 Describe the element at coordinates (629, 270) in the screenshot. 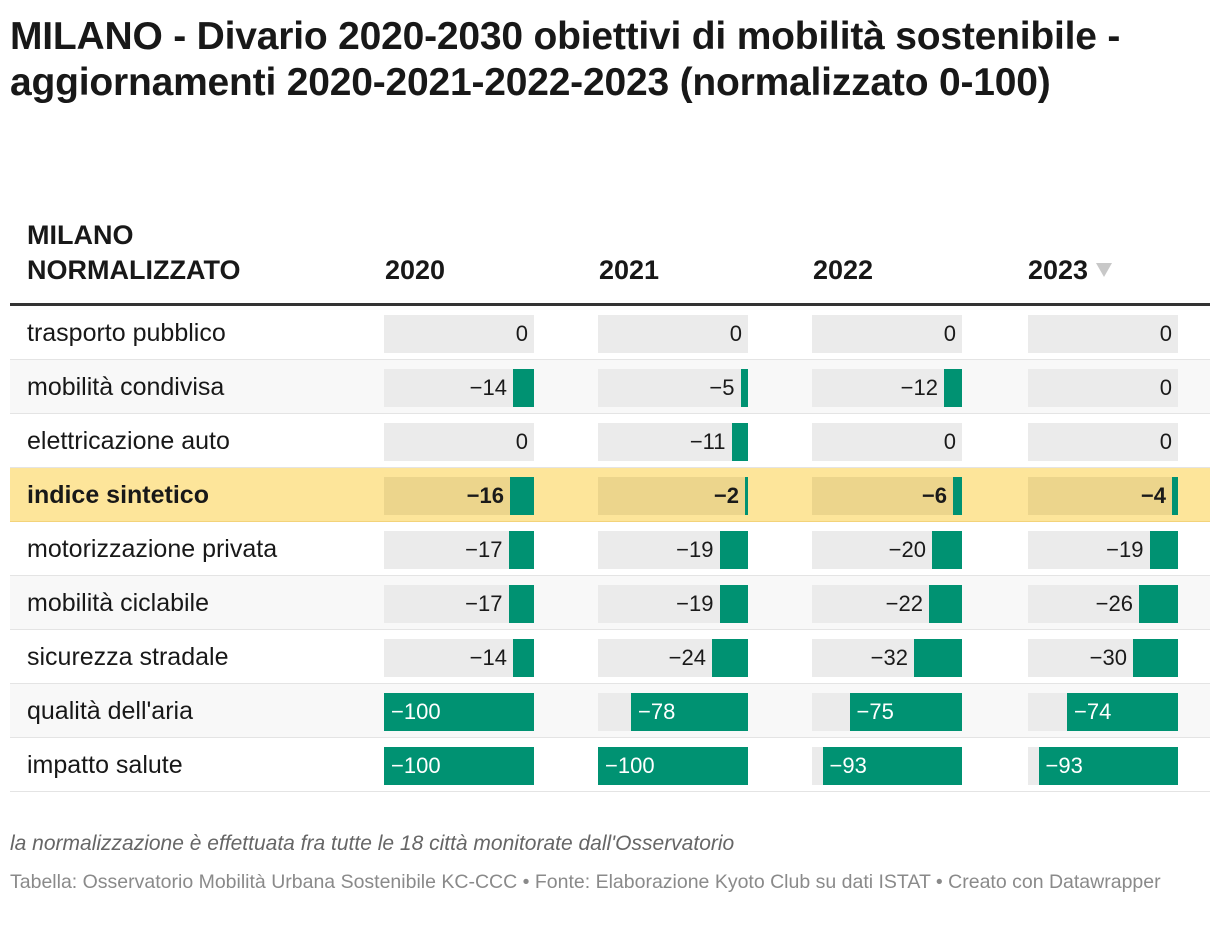

I see `column-header-2021: 2021` at that location.